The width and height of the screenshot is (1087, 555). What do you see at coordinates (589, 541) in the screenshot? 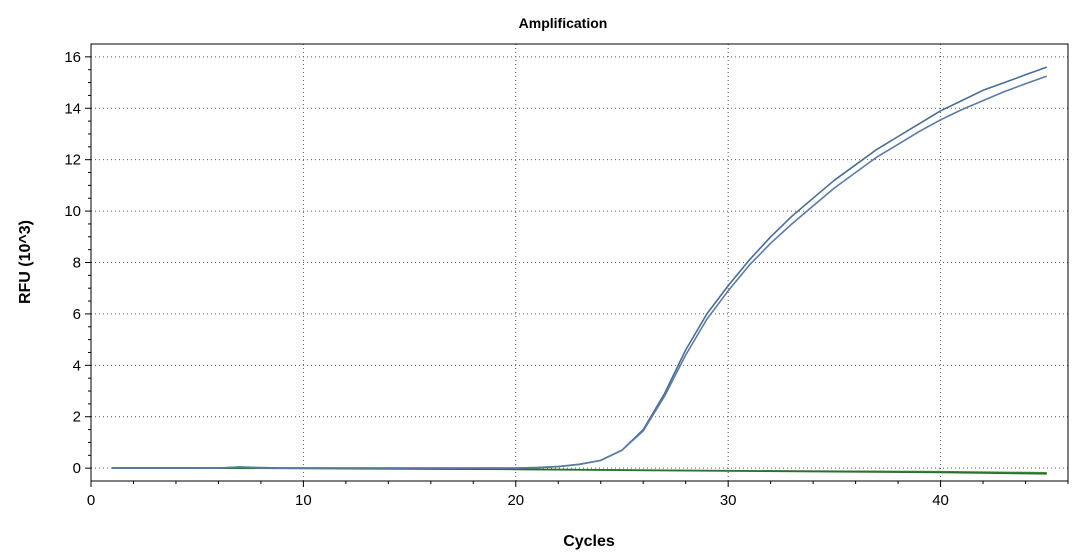
I see `x-axis-label: Cycles` at bounding box center [589, 541].